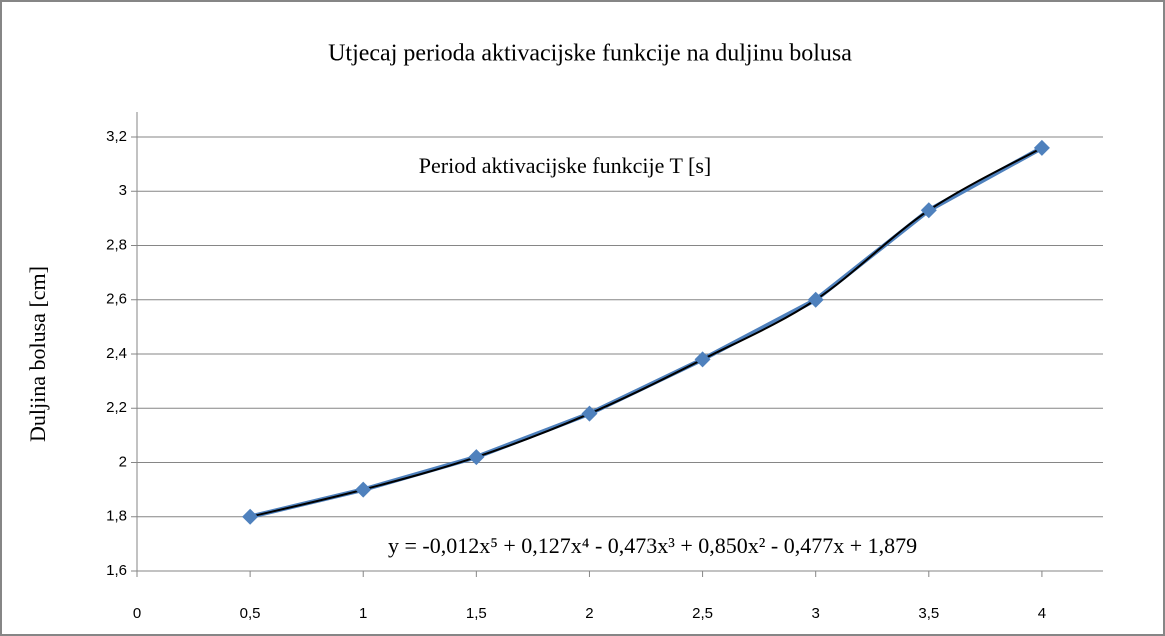  Describe the element at coordinates (116, 407) in the screenshot. I see `y-tick-label: 2,2` at that location.